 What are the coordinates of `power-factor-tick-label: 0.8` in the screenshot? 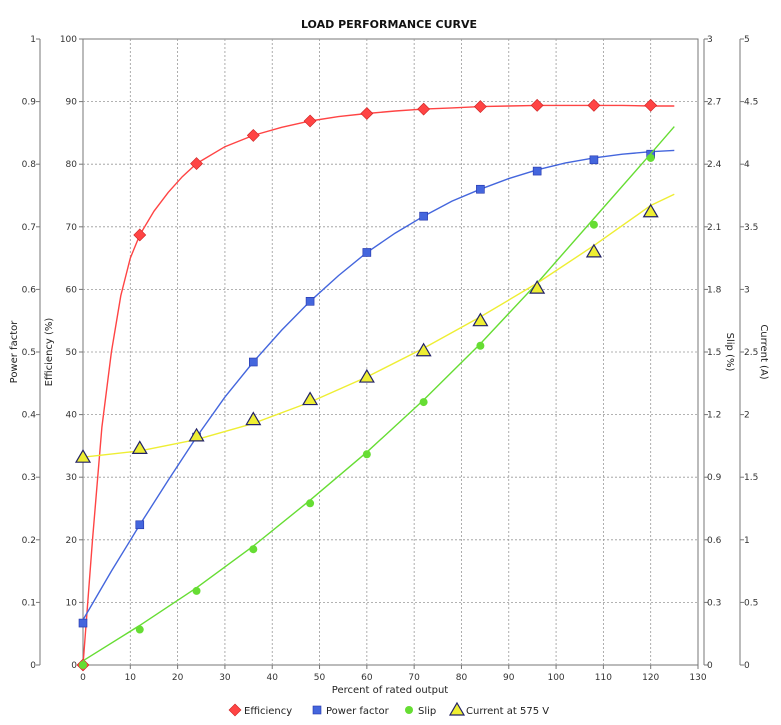 It's located at (29, 165).